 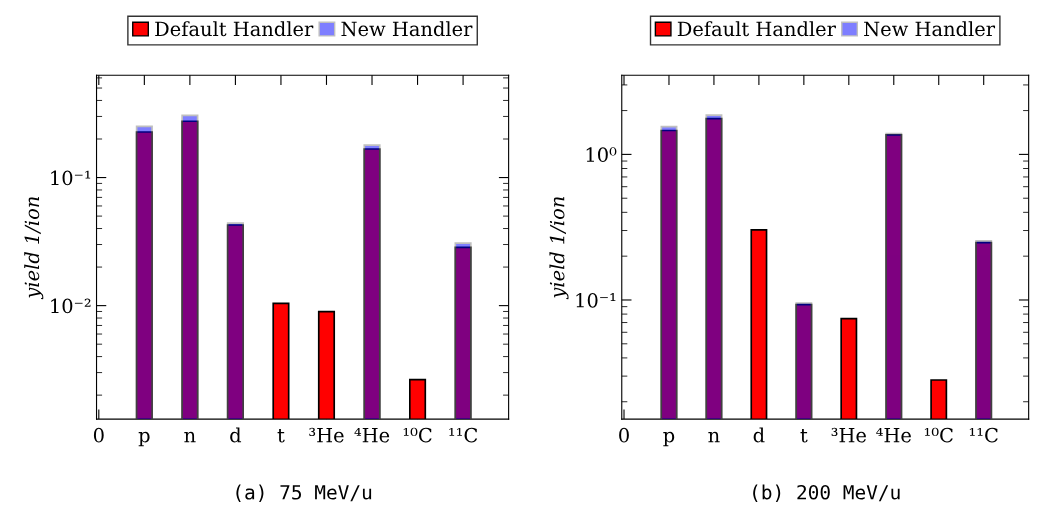 I want to click on y-tick-label: 10⁰, so click(x=601, y=155).